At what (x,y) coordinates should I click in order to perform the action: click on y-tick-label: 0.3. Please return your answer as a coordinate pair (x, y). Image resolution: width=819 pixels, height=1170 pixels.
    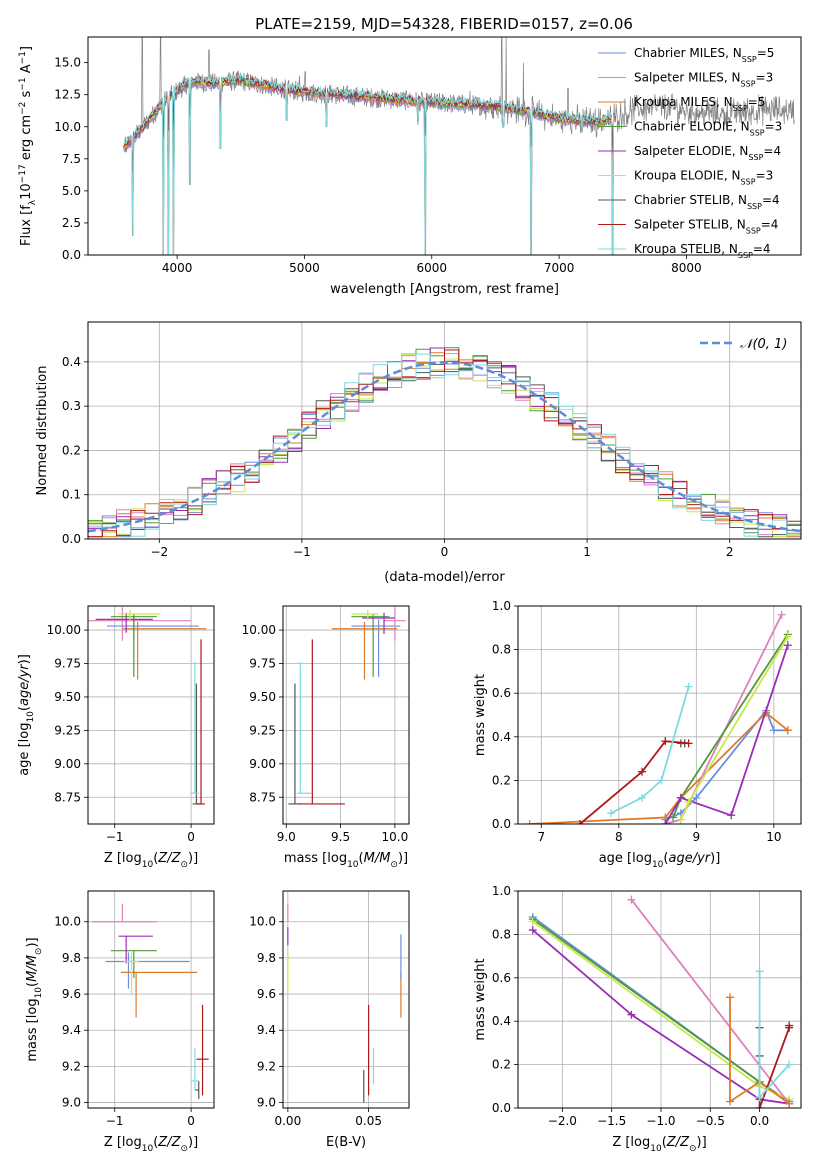
    Looking at the image, I should click on (71, 406).